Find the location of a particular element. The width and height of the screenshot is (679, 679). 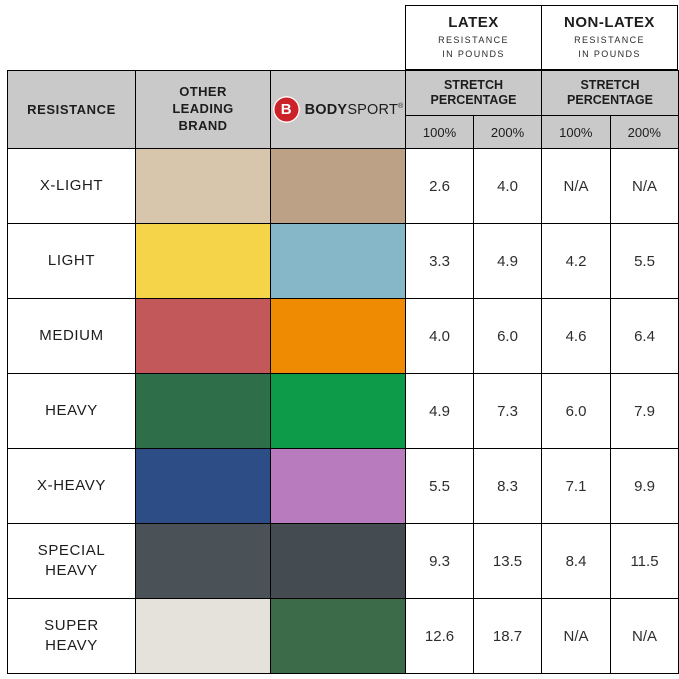

nonlatex-group-header: NON-LATEX RESISTANCE IN POUNDS is located at coordinates (609, 37).